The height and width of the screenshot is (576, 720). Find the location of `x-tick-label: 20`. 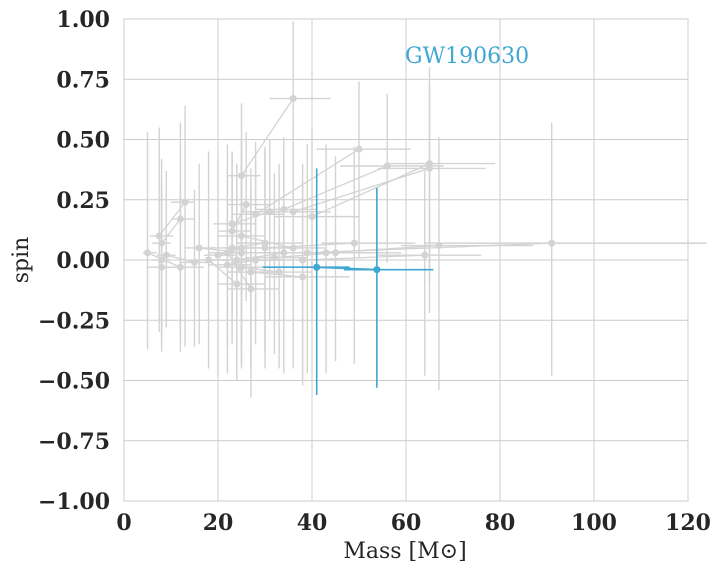

x-tick-label: 20 is located at coordinates (218, 523).